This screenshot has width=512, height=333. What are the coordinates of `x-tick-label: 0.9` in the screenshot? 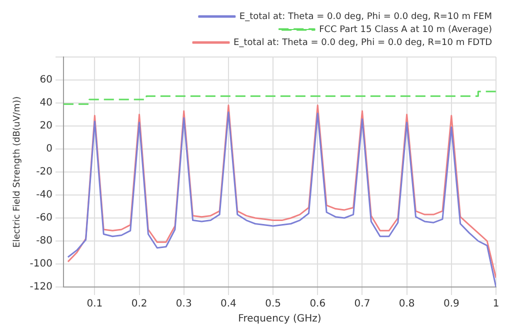 It's located at (451, 304).